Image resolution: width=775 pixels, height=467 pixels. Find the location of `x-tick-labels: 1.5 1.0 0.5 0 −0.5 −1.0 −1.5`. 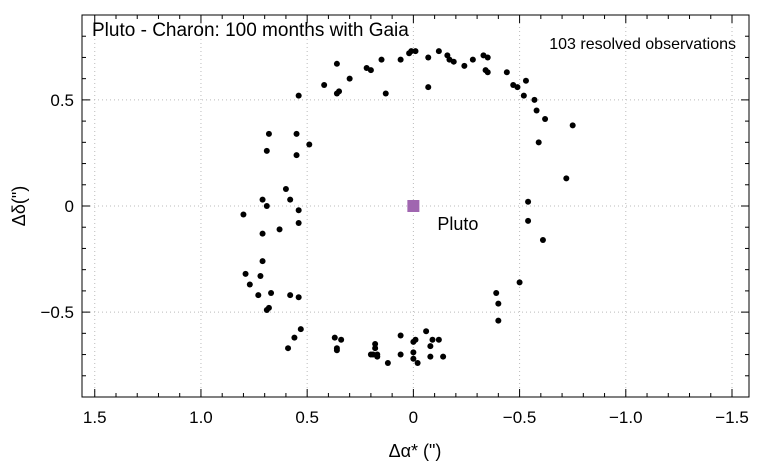

x-tick-labels: 1.5 1.0 0.5 0 −0.5 −1.0 −1.5 is located at coordinates (416, 417).